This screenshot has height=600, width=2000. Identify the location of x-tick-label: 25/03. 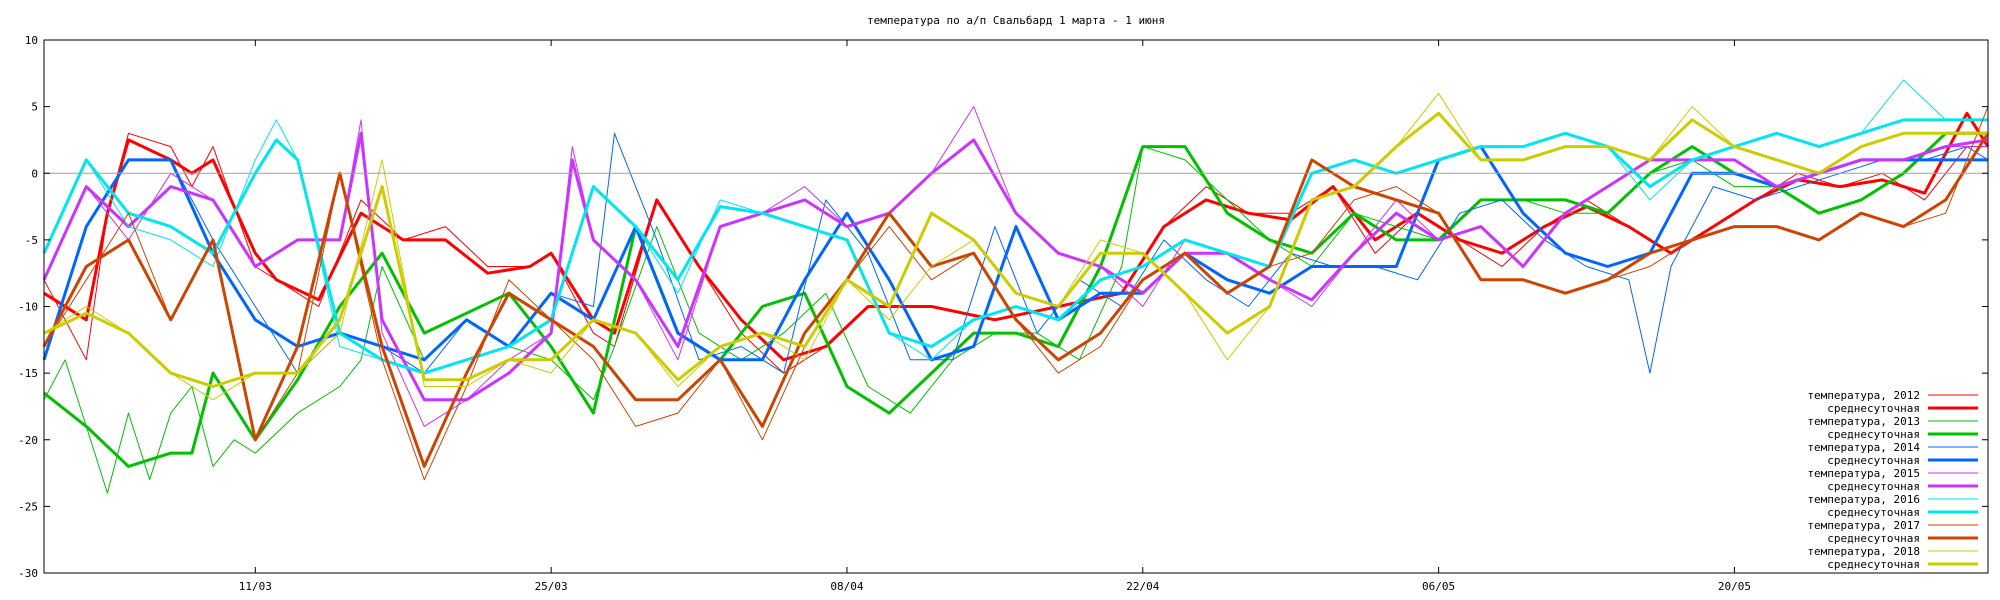
(551, 586).